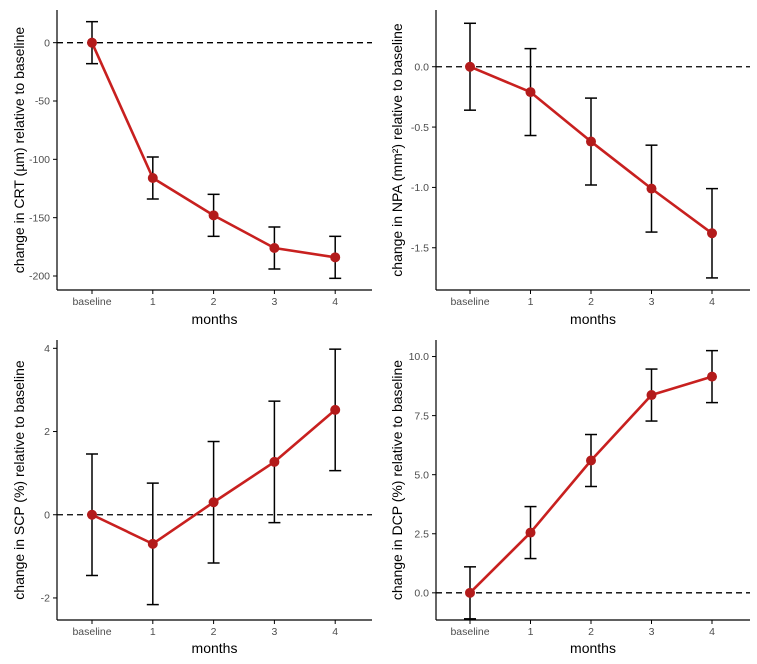 This screenshot has height=664, width=757. Describe the element at coordinates (420, 128) in the screenshot. I see `y-tick-label: -0.5` at that location.